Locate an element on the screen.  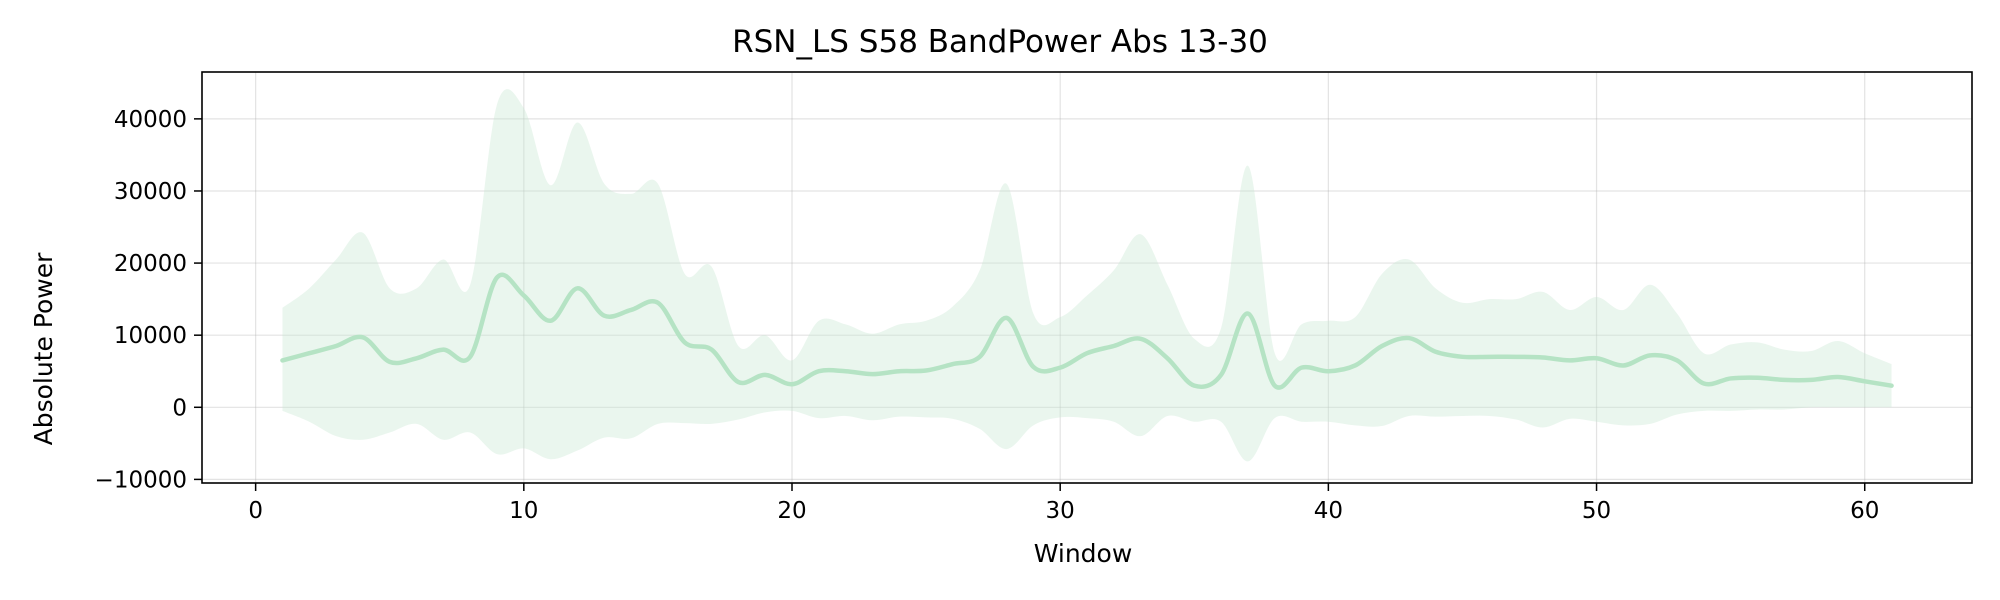
y-tick-label: 20000 is located at coordinates (150, 264).